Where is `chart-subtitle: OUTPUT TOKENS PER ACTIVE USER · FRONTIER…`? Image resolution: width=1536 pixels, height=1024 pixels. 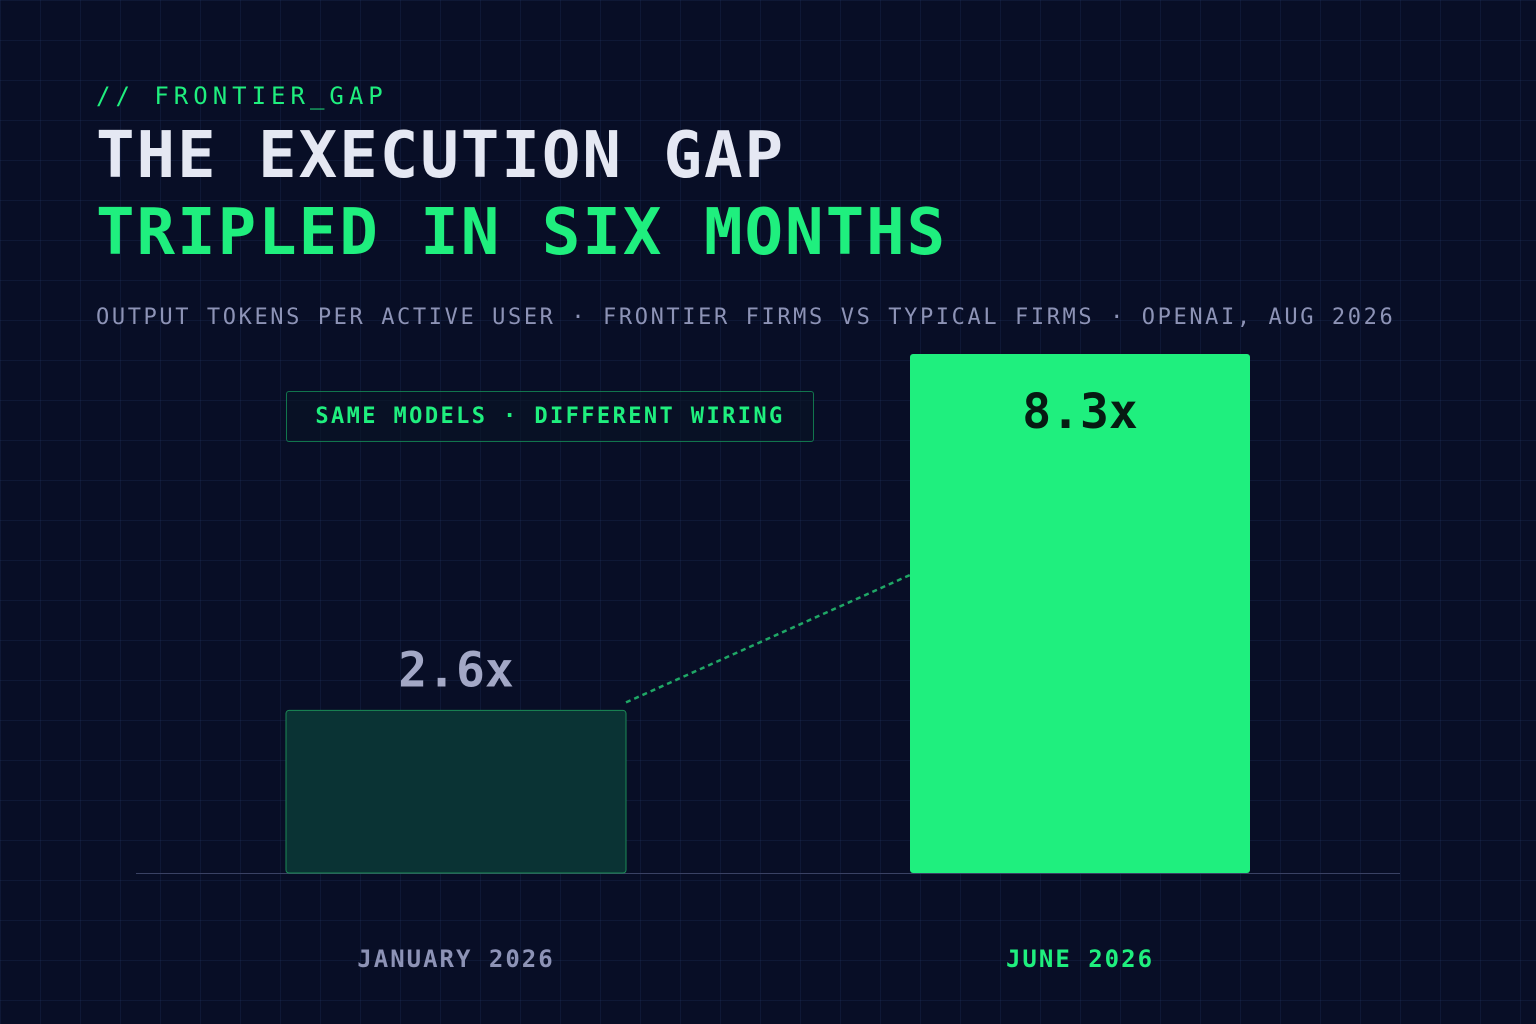 chart-subtitle: OUTPUT TOKENS PER ACTIVE USER · FRONTIER… is located at coordinates (746, 317).